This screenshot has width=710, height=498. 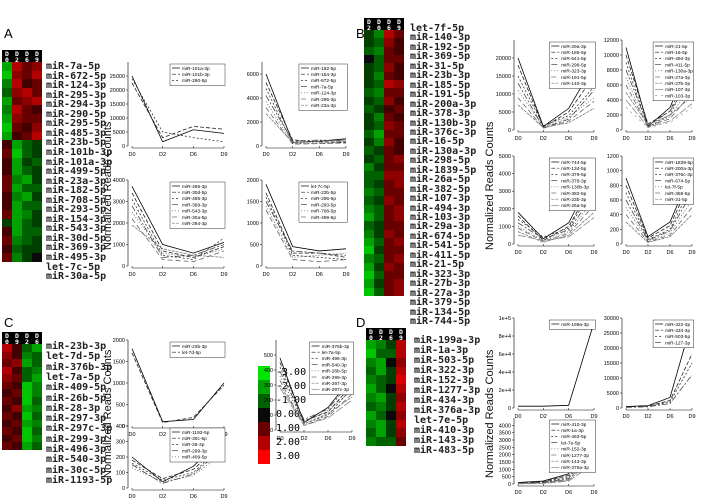 I want to click on series-line-miR-485-3p, so click(x=178, y=220).